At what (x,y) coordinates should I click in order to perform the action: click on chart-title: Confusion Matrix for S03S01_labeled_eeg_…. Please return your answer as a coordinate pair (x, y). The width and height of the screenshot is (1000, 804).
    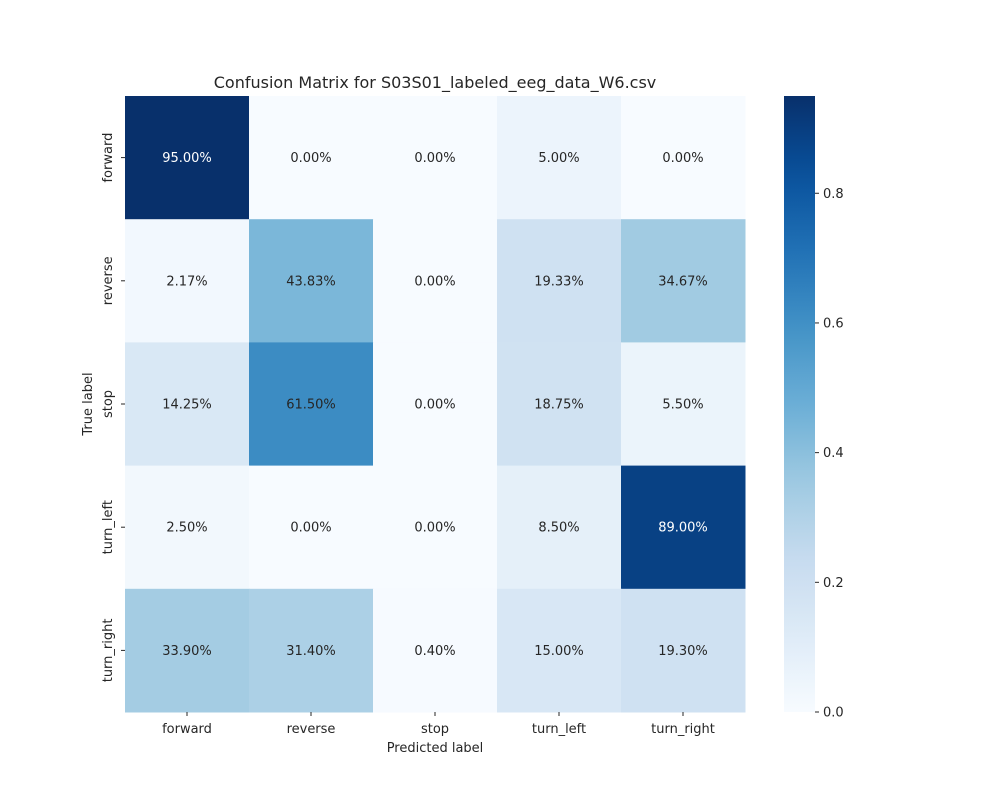
    Looking at the image, I should click on (435, 83).